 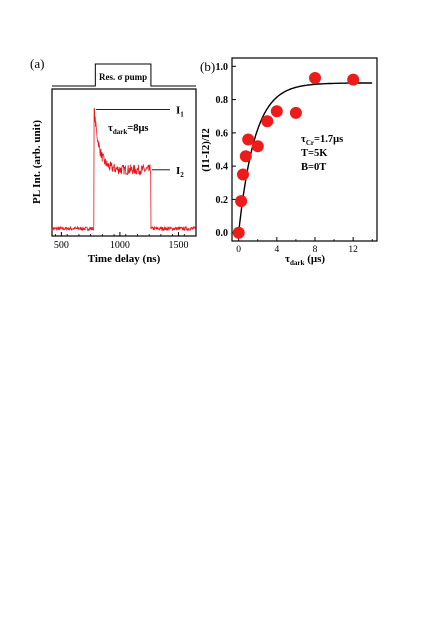 I want to click on y-tick-label-b: 0.2, so click(x=222, y=200).